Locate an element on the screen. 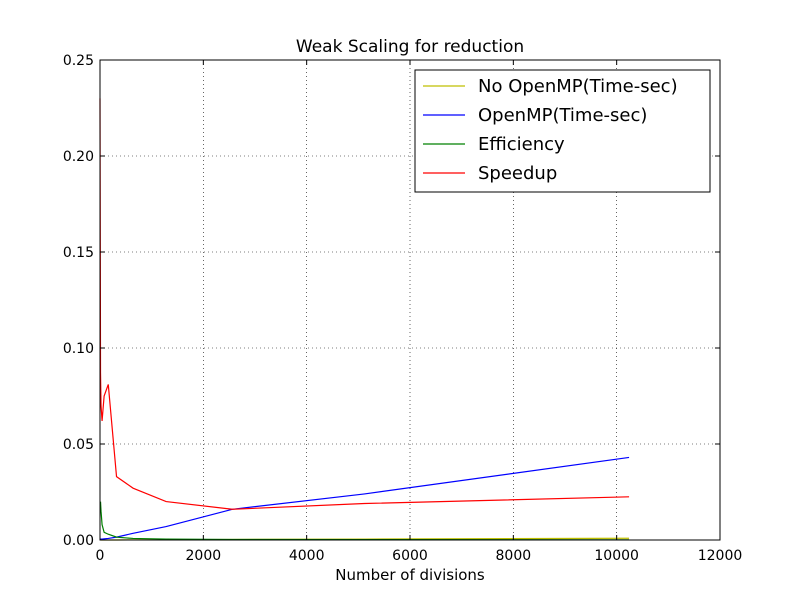 This screenshot has width=800, height=600. legend-box is located at coordinates (562, 131).